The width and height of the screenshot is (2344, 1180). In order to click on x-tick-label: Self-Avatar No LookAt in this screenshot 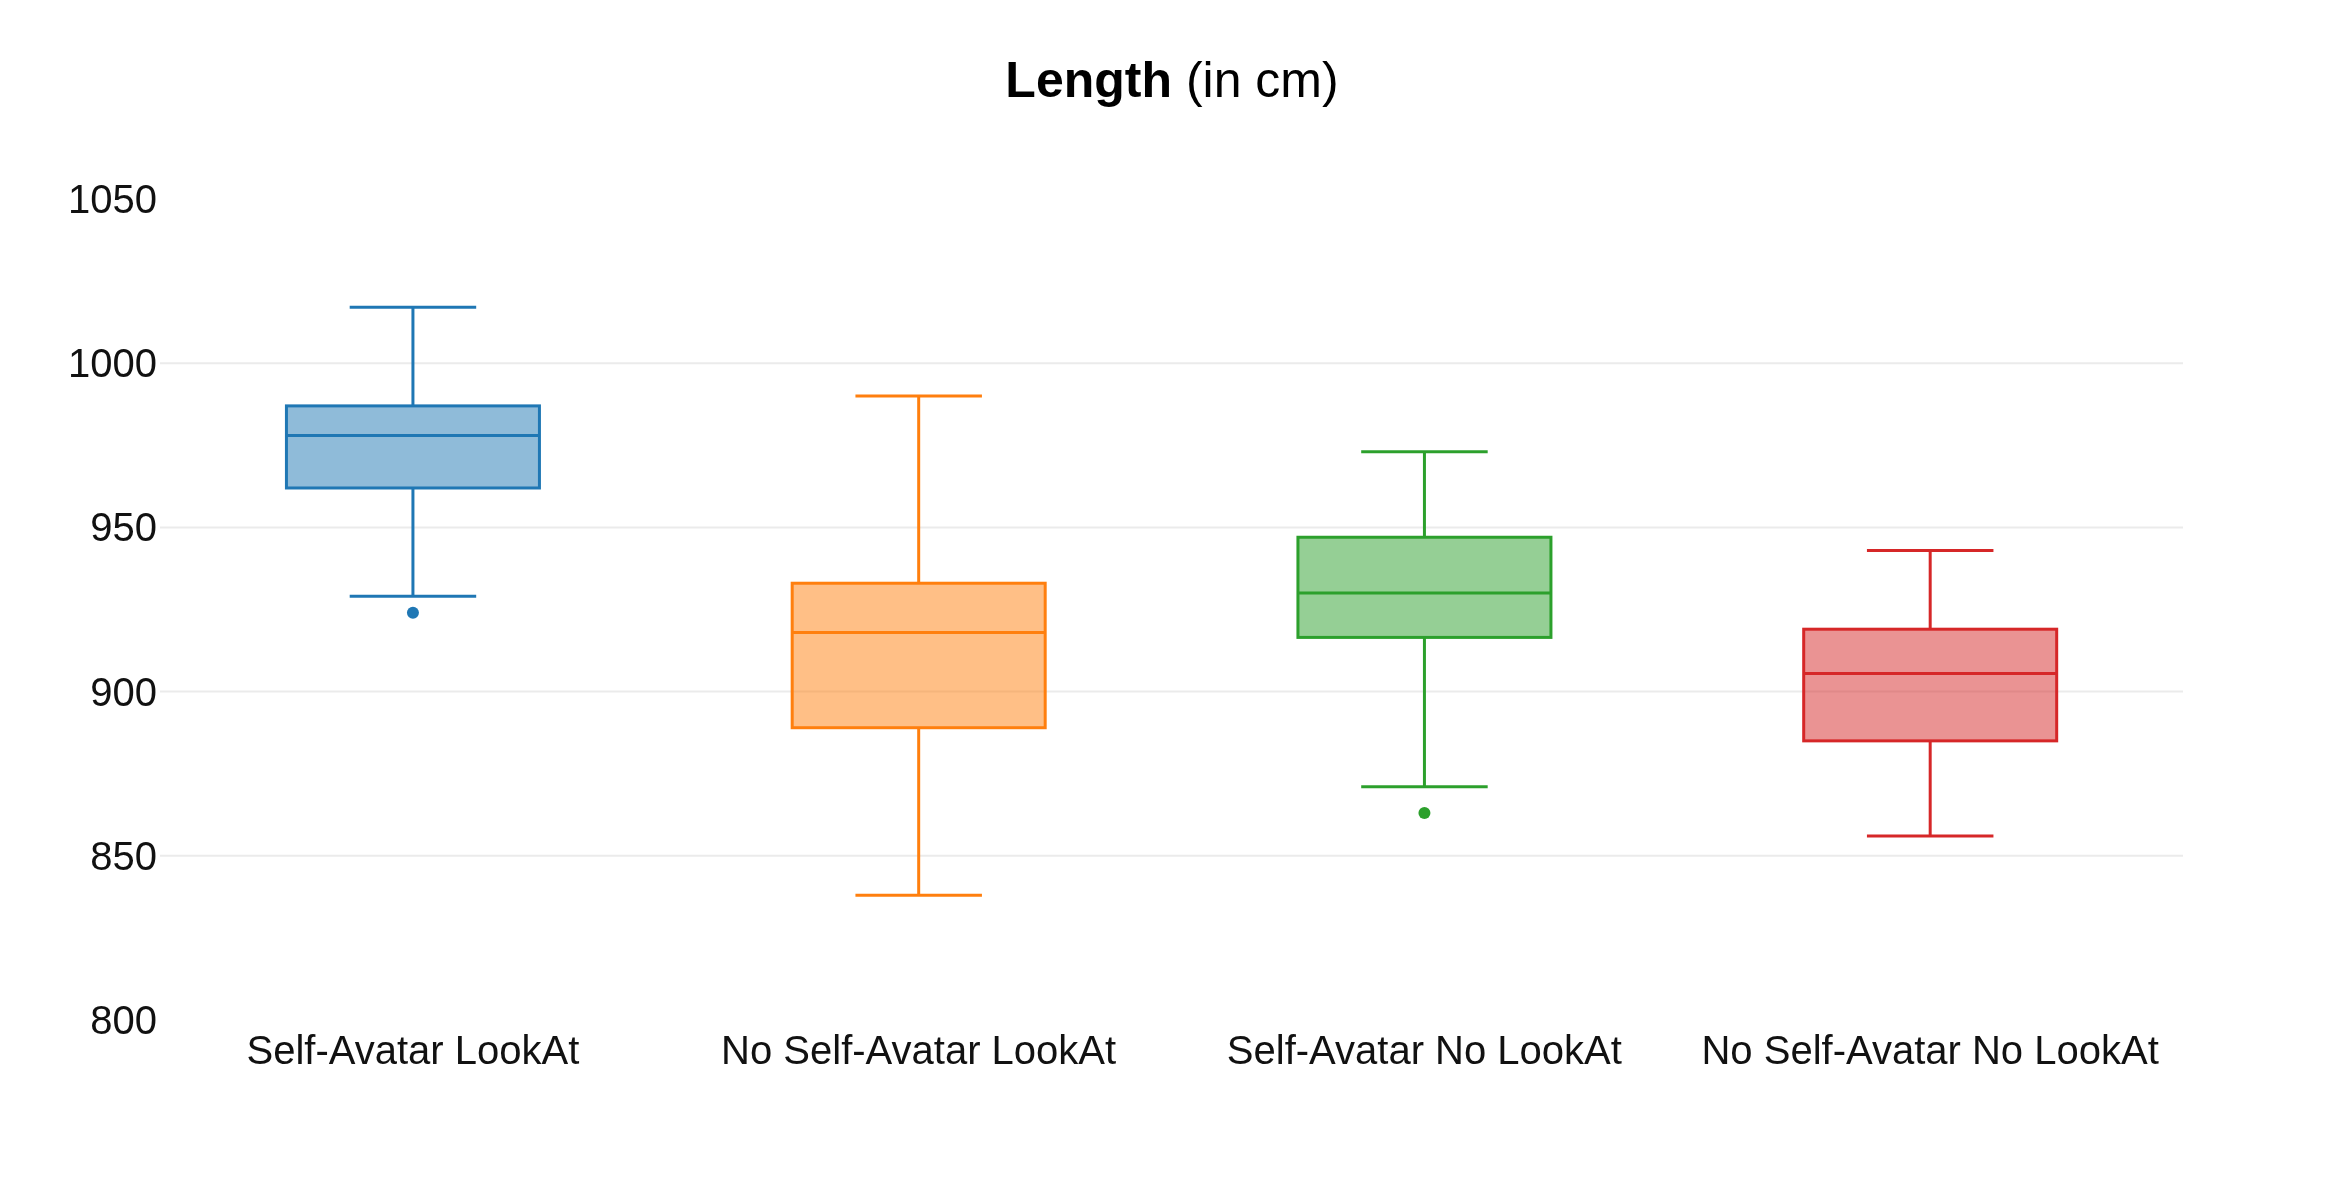, I will do `click(1424, 1050)`.